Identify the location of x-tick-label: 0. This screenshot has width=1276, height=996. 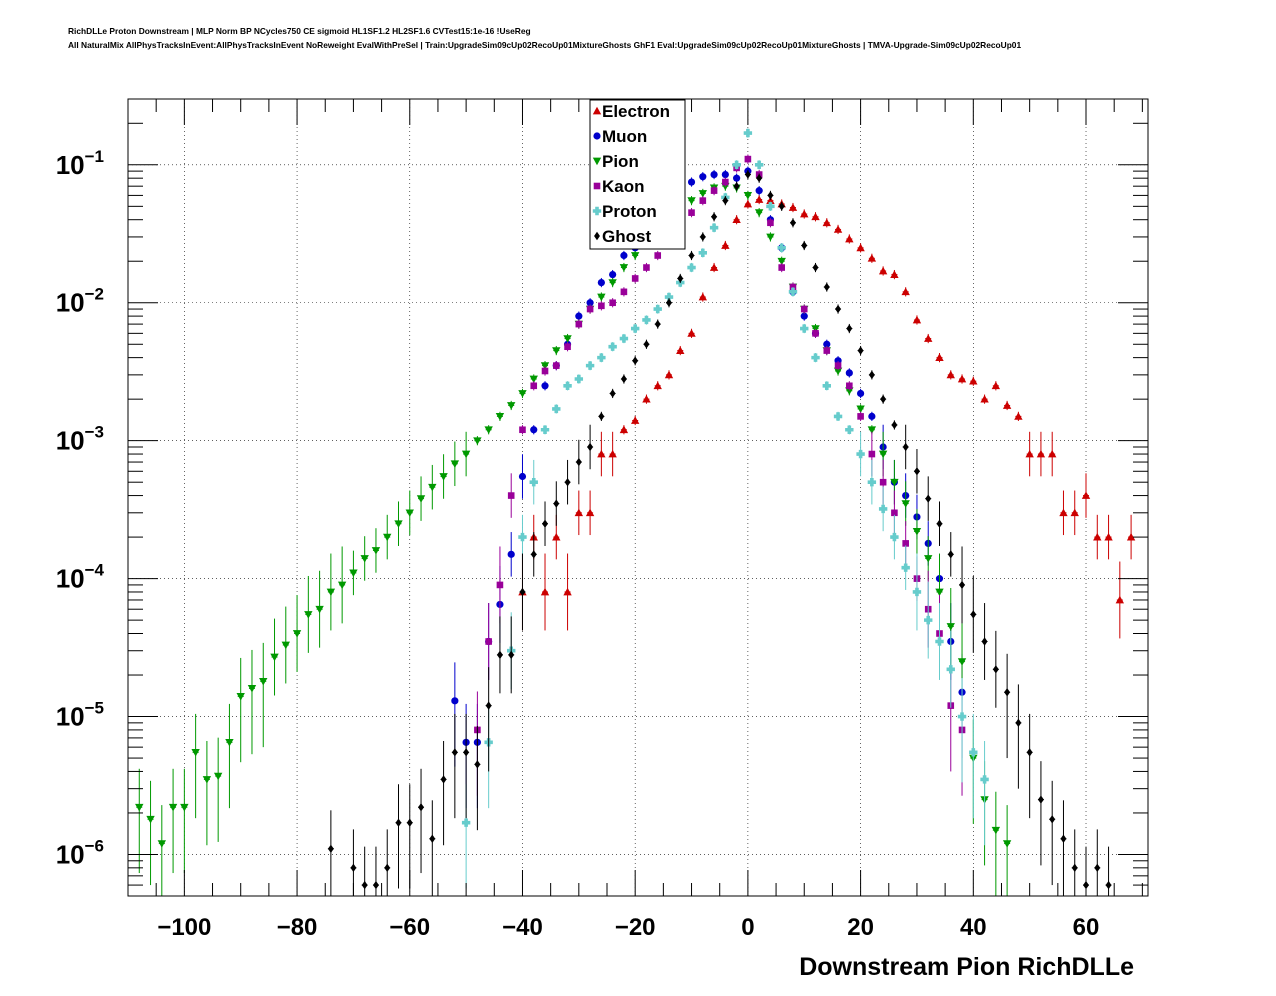
(747, 927).